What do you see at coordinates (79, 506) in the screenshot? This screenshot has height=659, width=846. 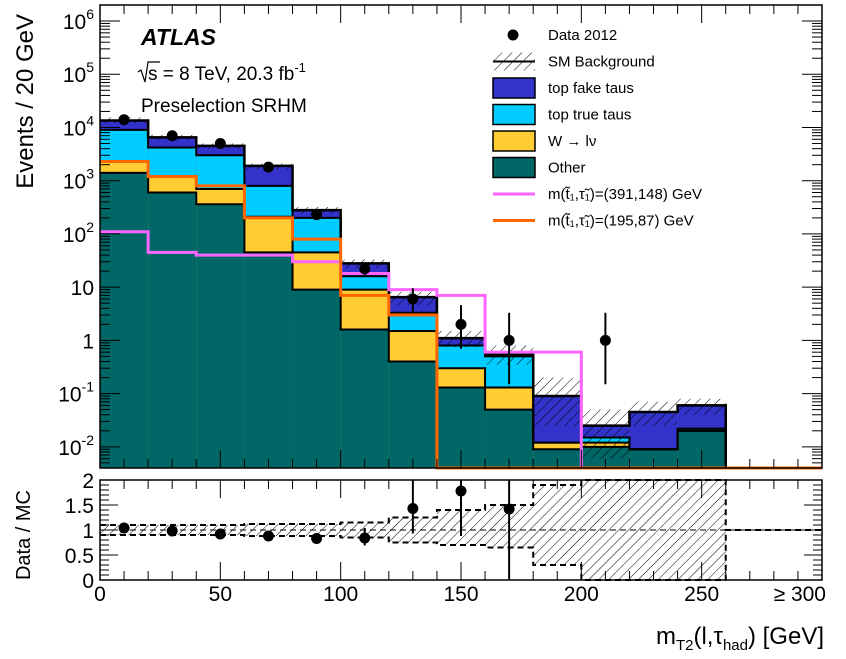 I see `ratio-y-tick-label-3: 1.5` at bounding box center [79, 506].